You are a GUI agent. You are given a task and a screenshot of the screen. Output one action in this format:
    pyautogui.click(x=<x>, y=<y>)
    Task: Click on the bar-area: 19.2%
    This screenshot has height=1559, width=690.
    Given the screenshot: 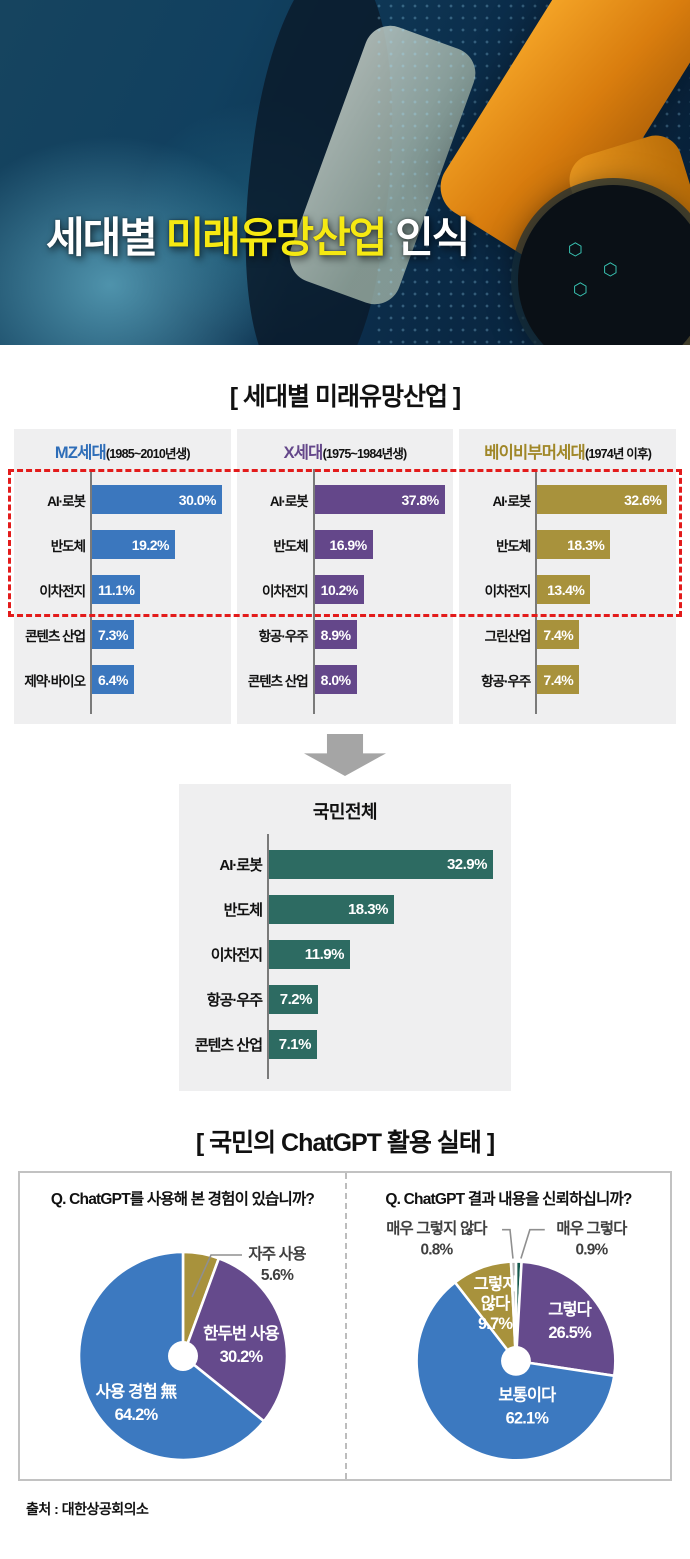 What is the action you would take?
    pyautogui.click(x=158, y=544)
    